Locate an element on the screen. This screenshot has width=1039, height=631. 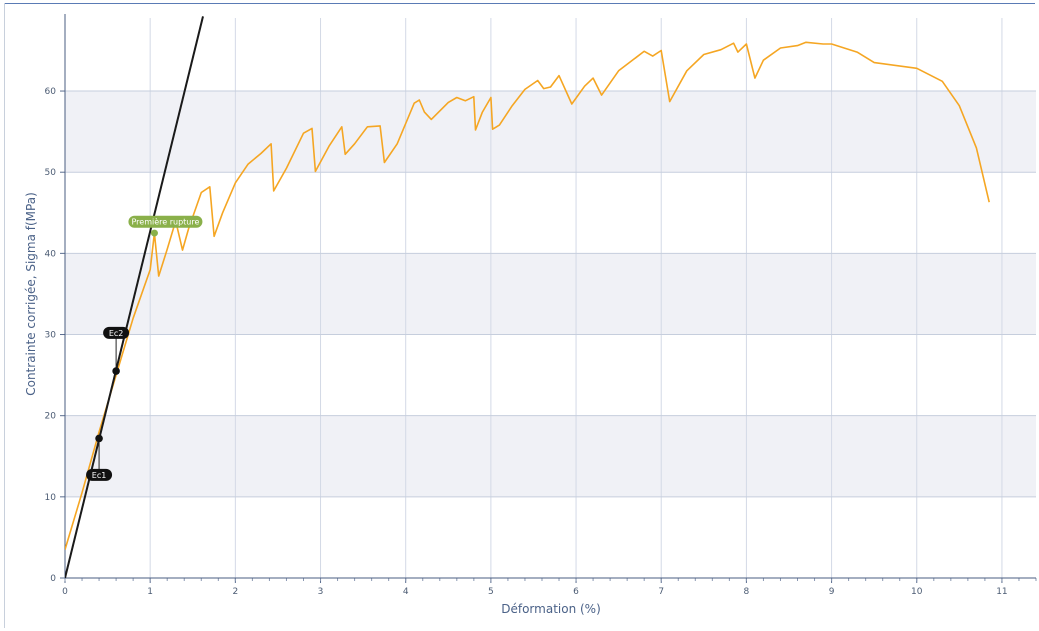
marker-label-1: Ec2 is located at coordinates (116, 333).